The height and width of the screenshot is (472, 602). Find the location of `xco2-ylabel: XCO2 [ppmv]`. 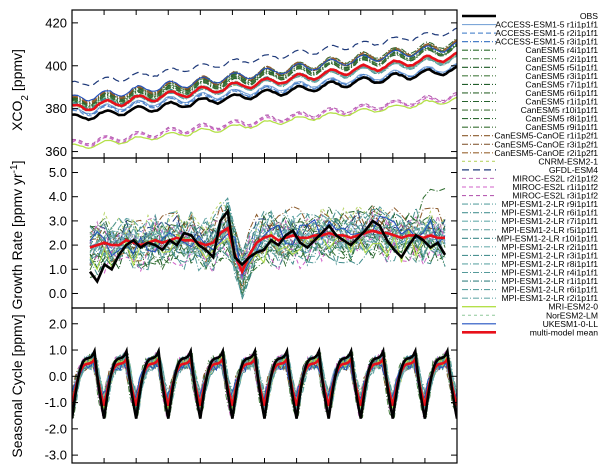

xco2-ylabel: XCO2 [ppmv] is located at coordinates (20, 90).